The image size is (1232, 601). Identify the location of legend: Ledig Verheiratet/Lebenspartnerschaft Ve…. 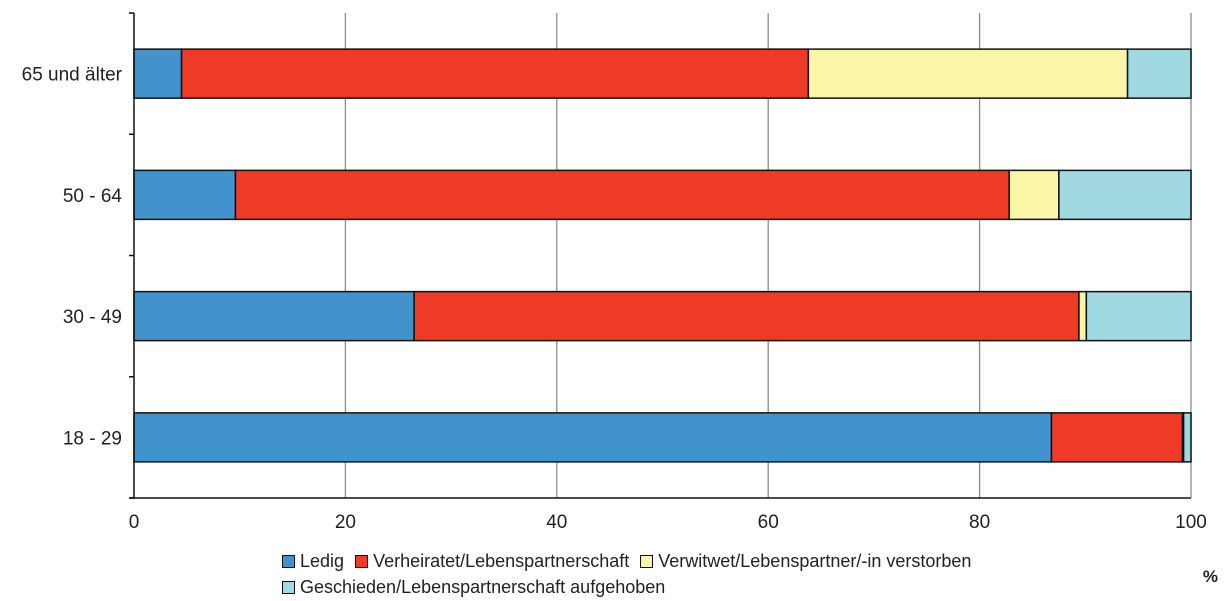
(732, 574).